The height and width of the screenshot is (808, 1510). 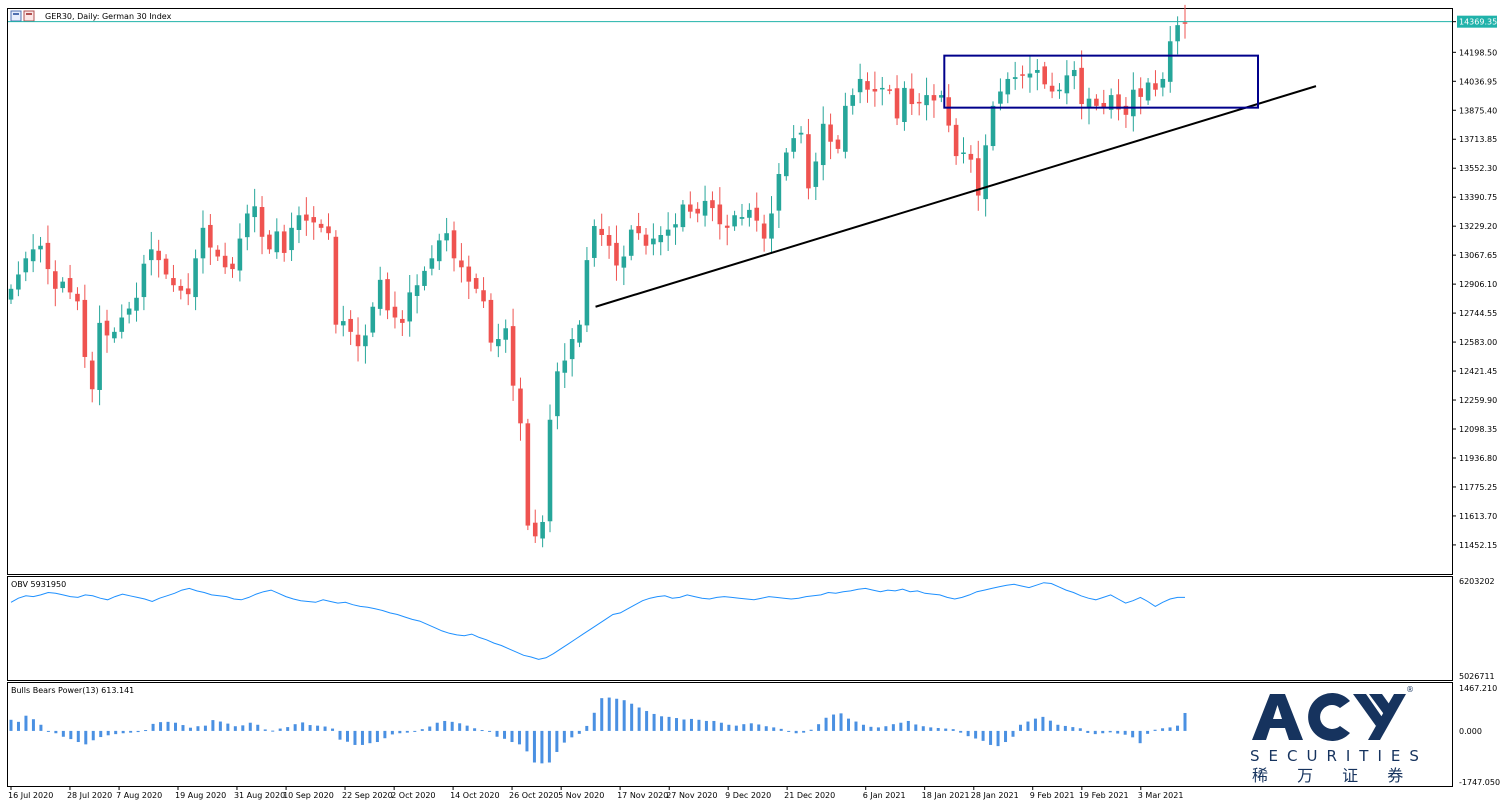 I want to click on price-tick-label: 11452.15, so click(x=1478, y=545).